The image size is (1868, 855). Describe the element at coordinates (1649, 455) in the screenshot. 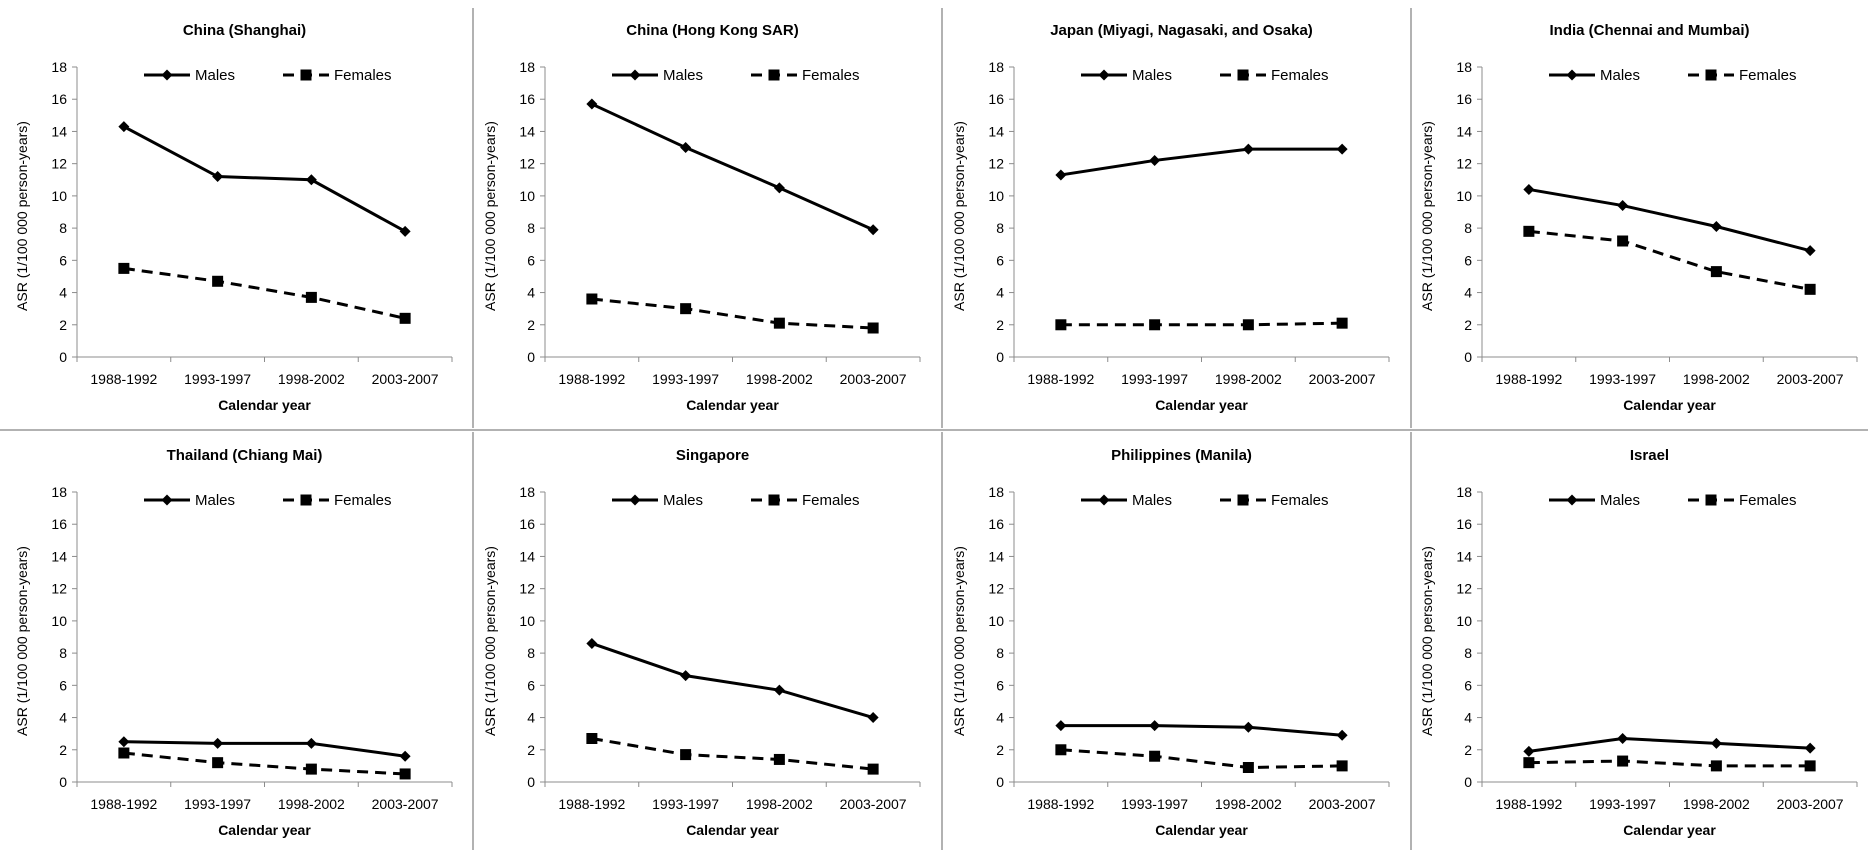

I see `chart-title: Israel` at that location.